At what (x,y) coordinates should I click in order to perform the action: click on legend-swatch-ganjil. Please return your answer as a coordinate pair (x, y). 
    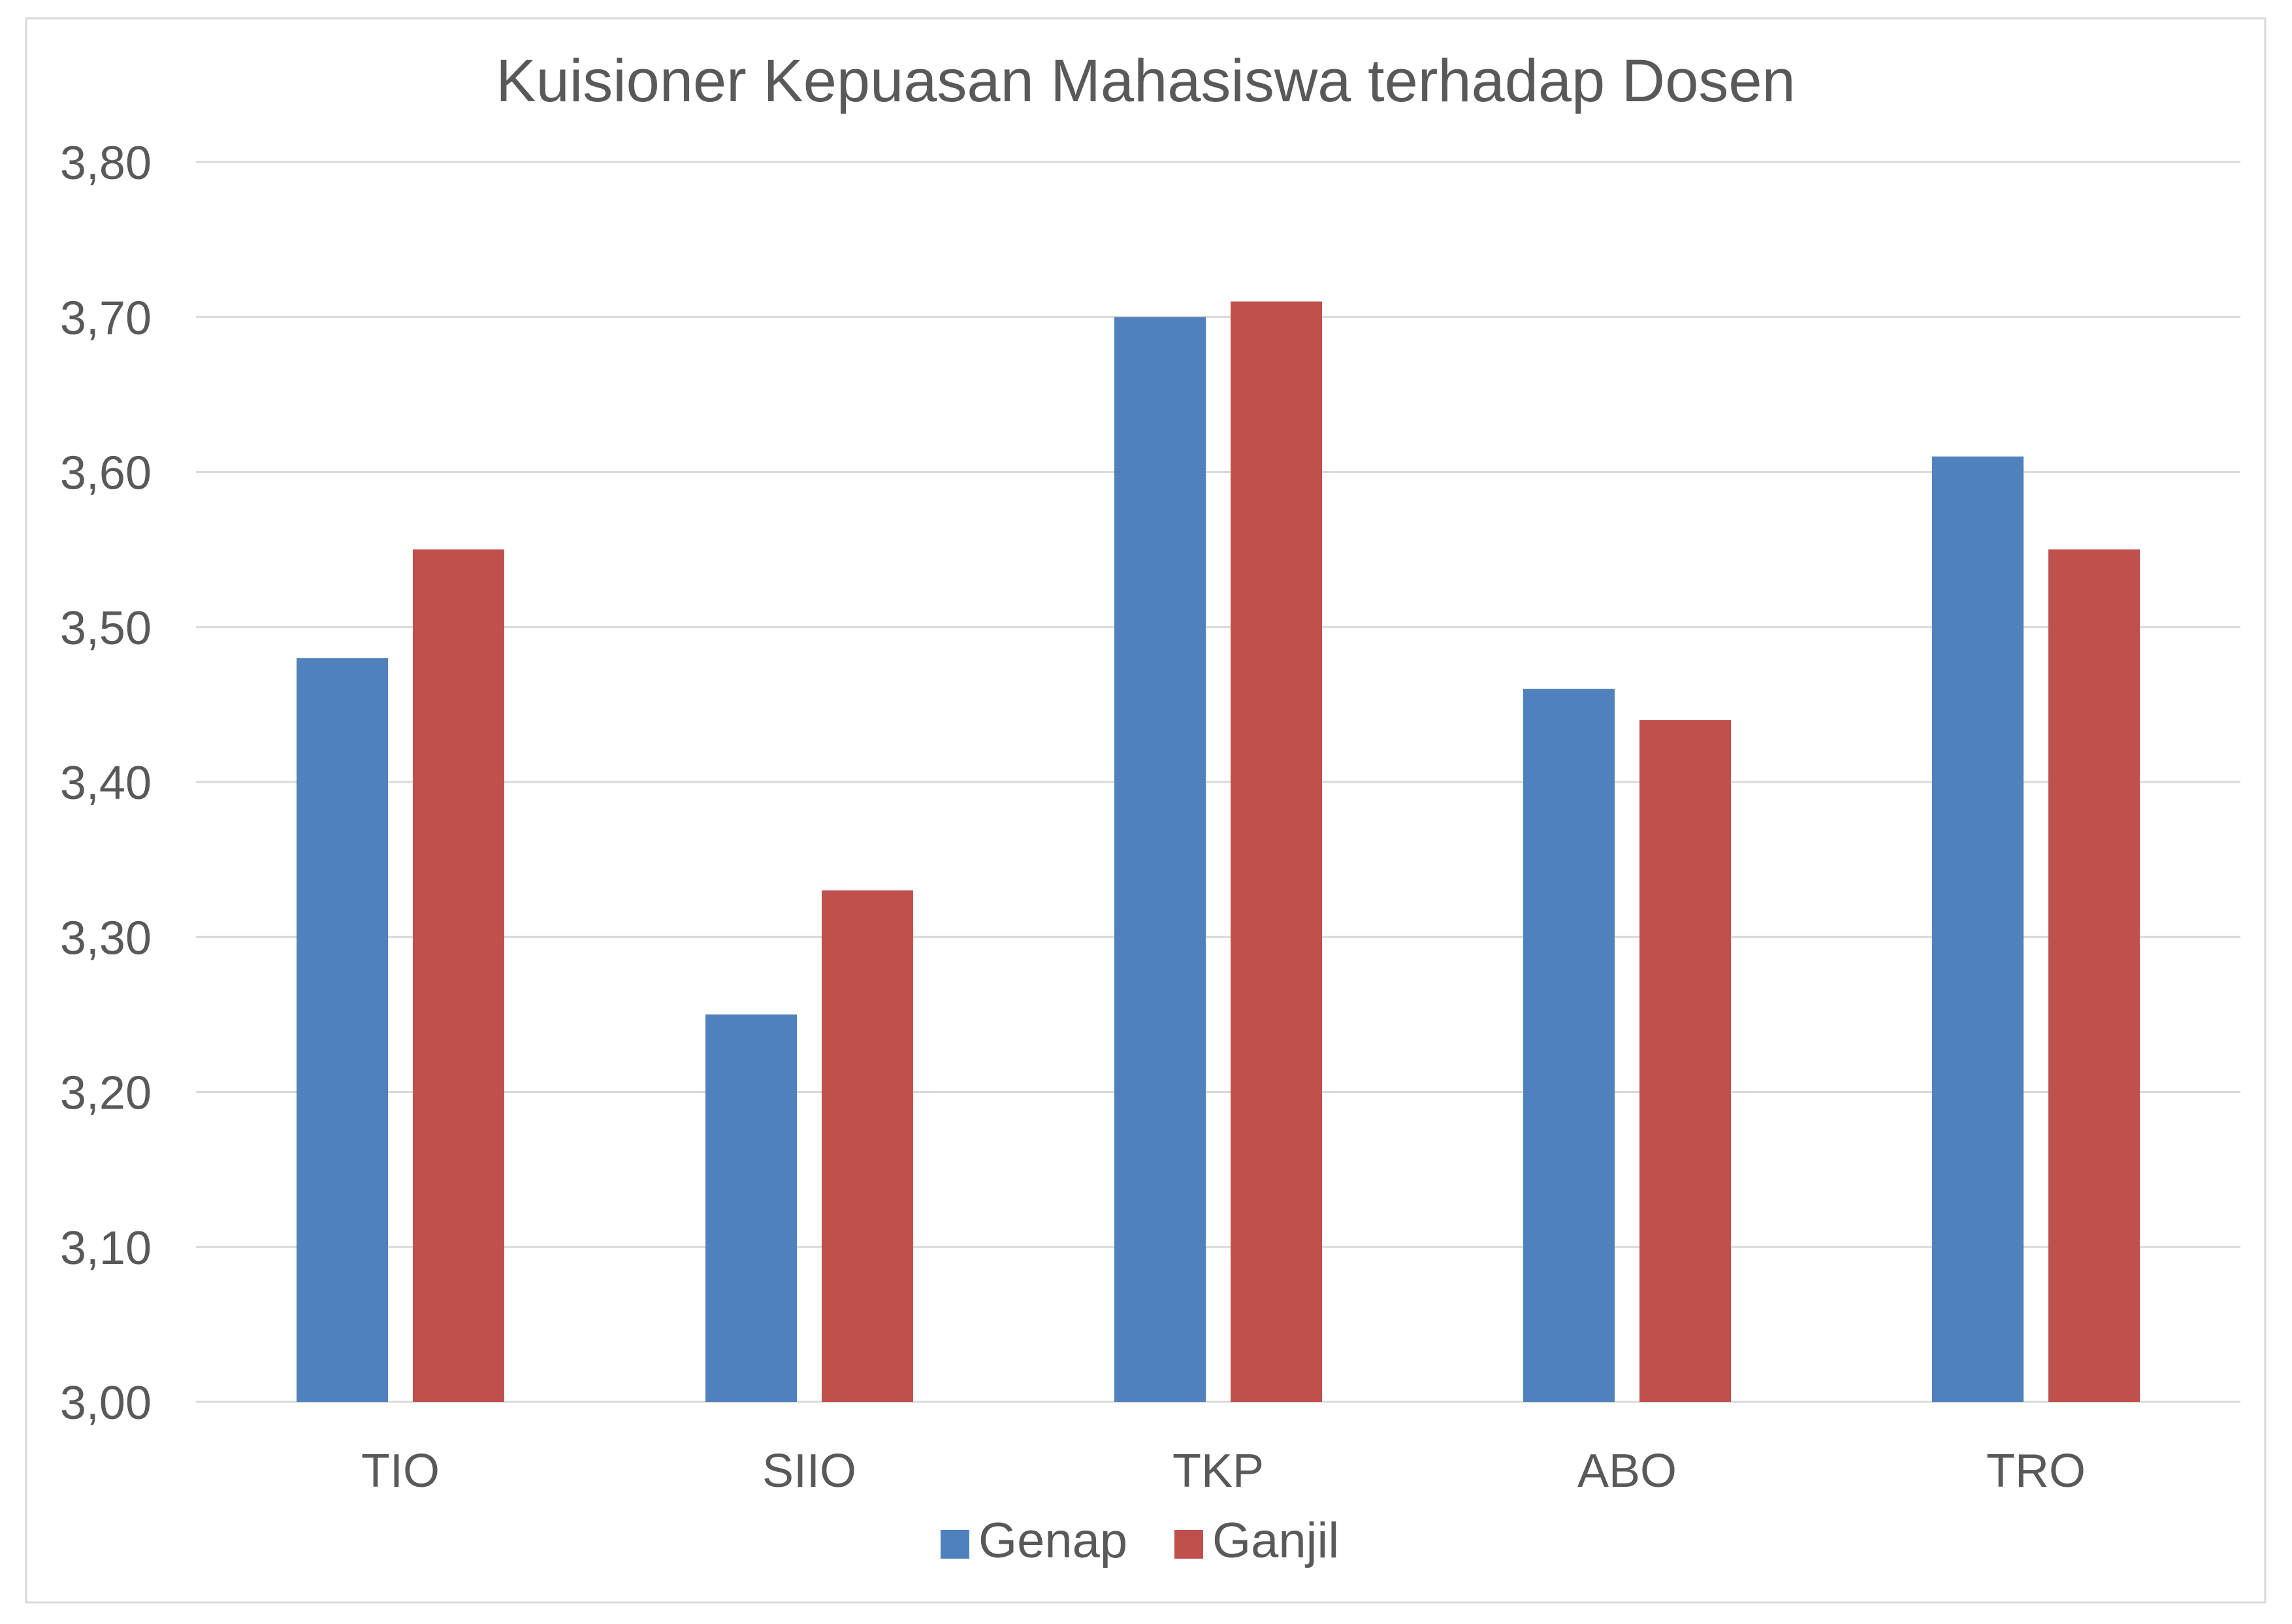
    Looking at the image, I should click on (1188, 1544).